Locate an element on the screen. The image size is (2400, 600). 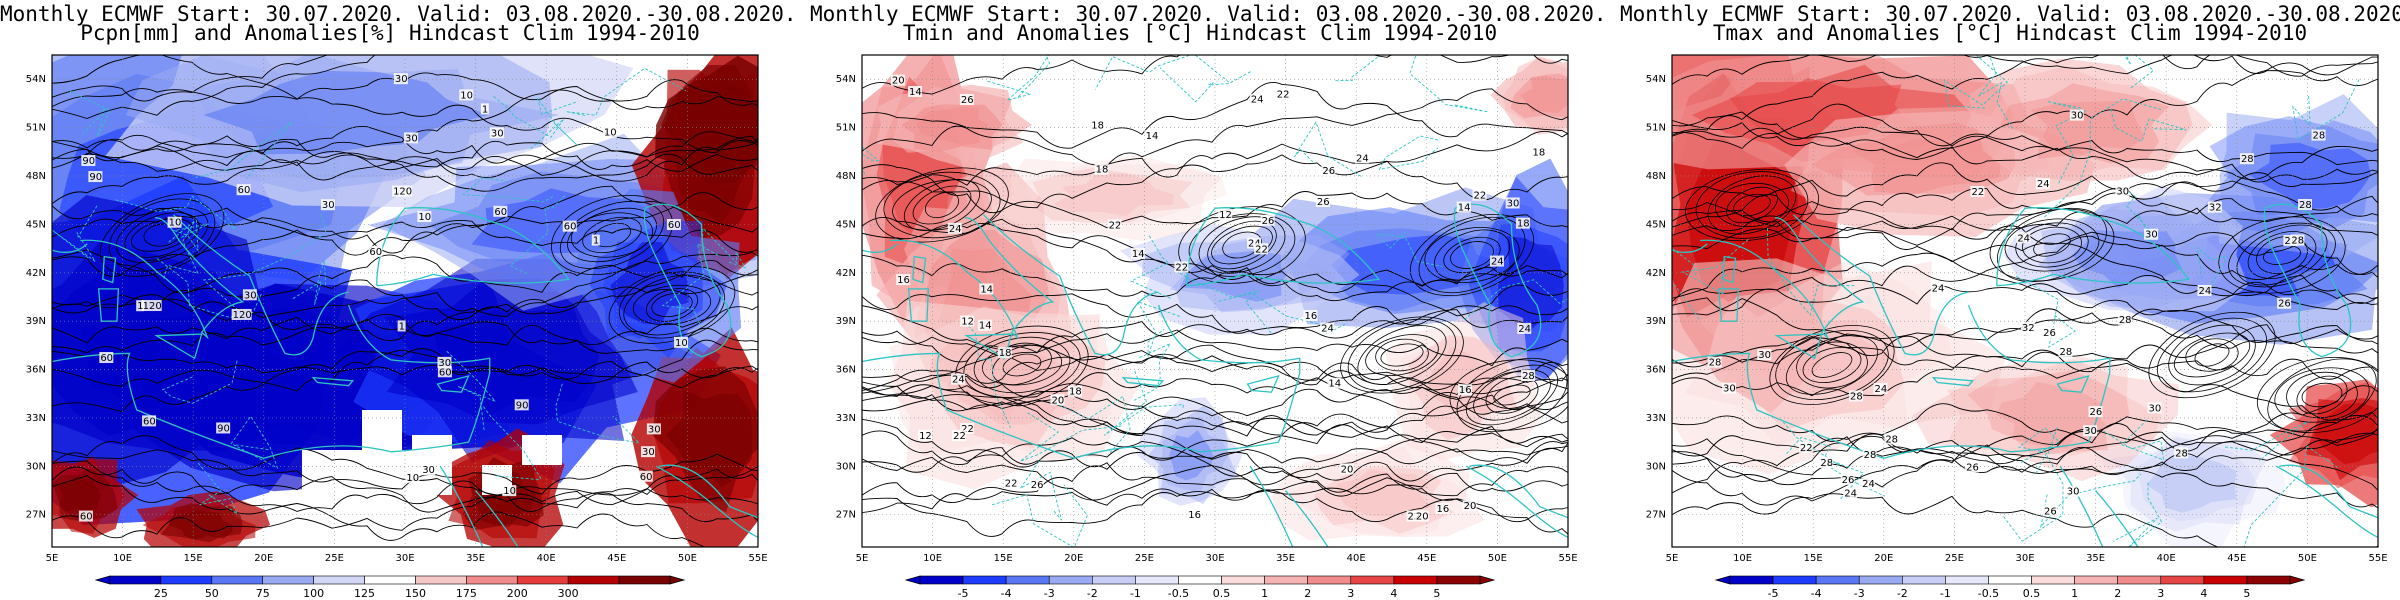
lon-label: 10E is located at coordinates (932, 558).